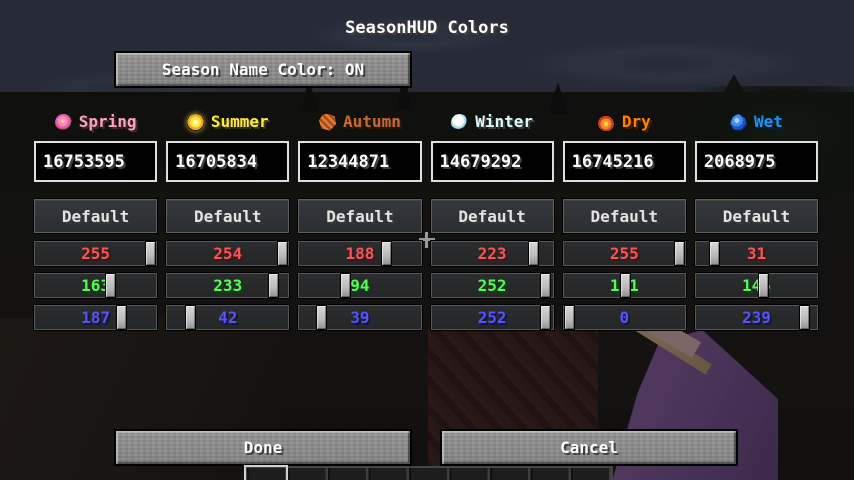  I want to click on fireball-icon, so click(606, 122).